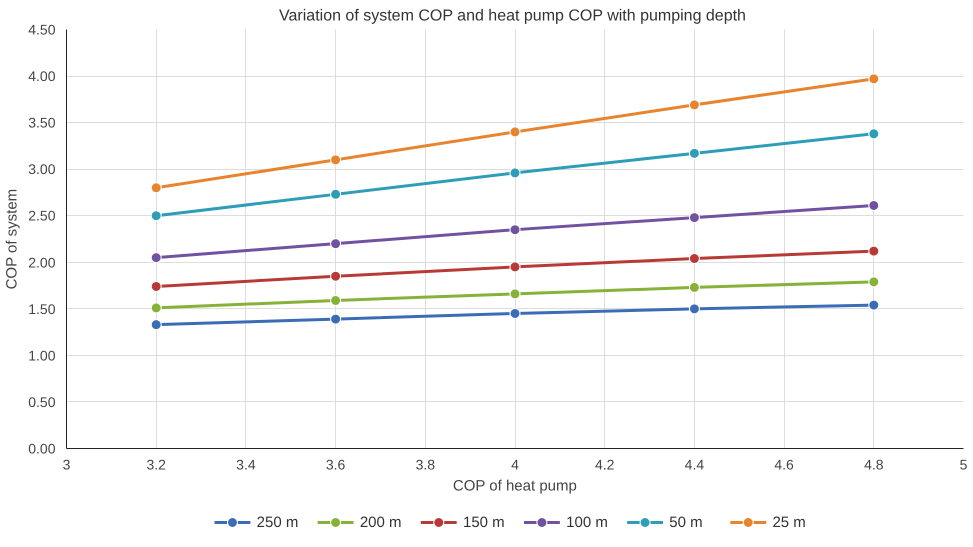  I want to click on y-tick-label: 2.00, so click(42, 262).